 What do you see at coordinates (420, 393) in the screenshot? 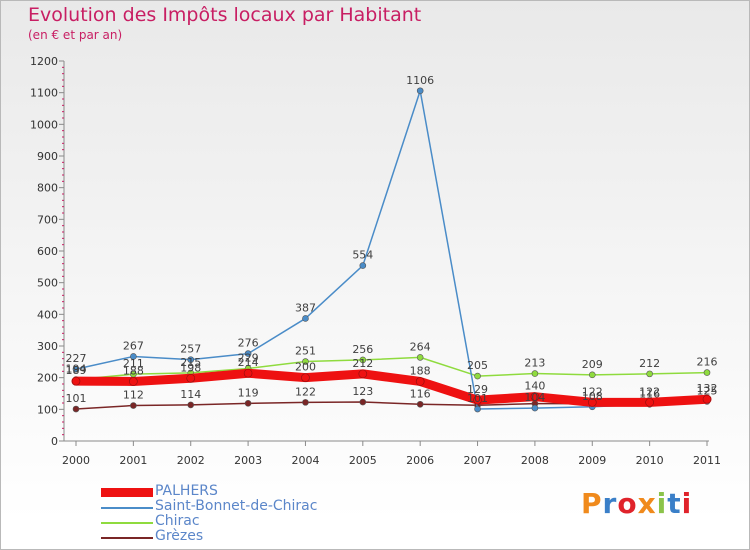
I see `data-label-gr-zes: 116` at bounding box center [420, 393].